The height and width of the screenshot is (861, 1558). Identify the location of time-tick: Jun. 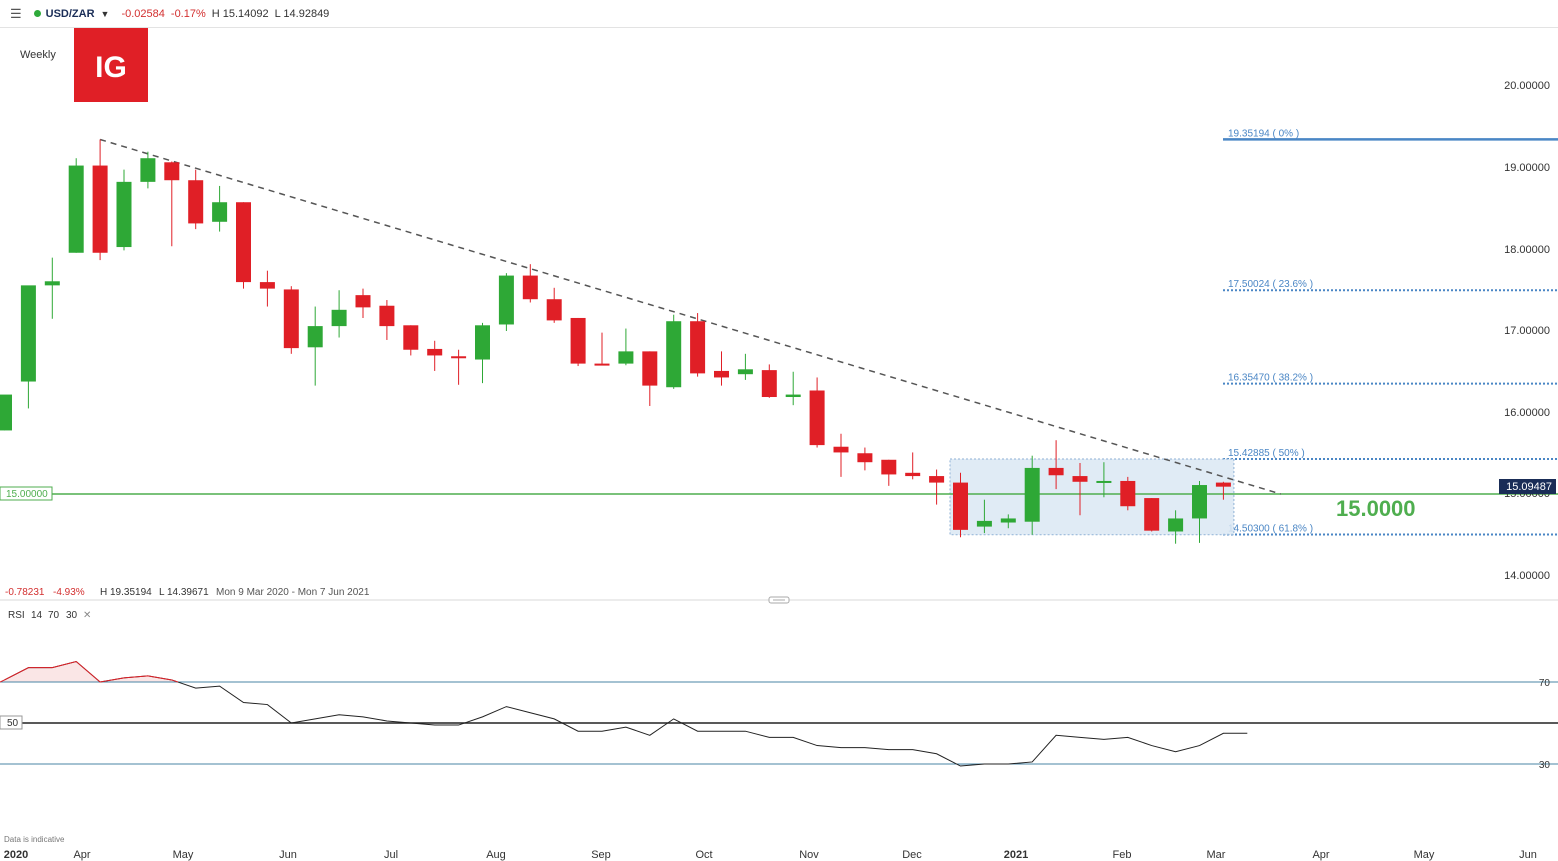
(288, 855).